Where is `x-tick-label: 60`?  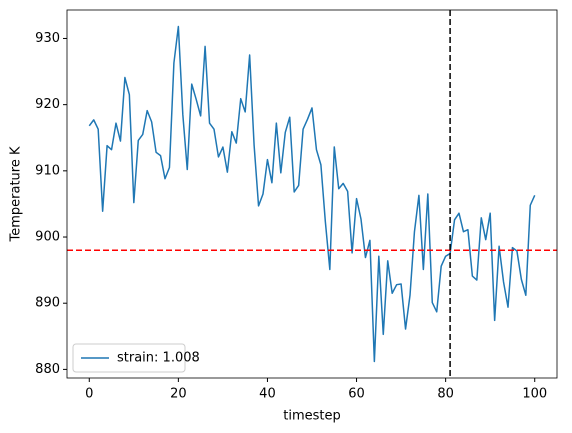
x-tick-label: 60 is located at coordinates (356, 394).